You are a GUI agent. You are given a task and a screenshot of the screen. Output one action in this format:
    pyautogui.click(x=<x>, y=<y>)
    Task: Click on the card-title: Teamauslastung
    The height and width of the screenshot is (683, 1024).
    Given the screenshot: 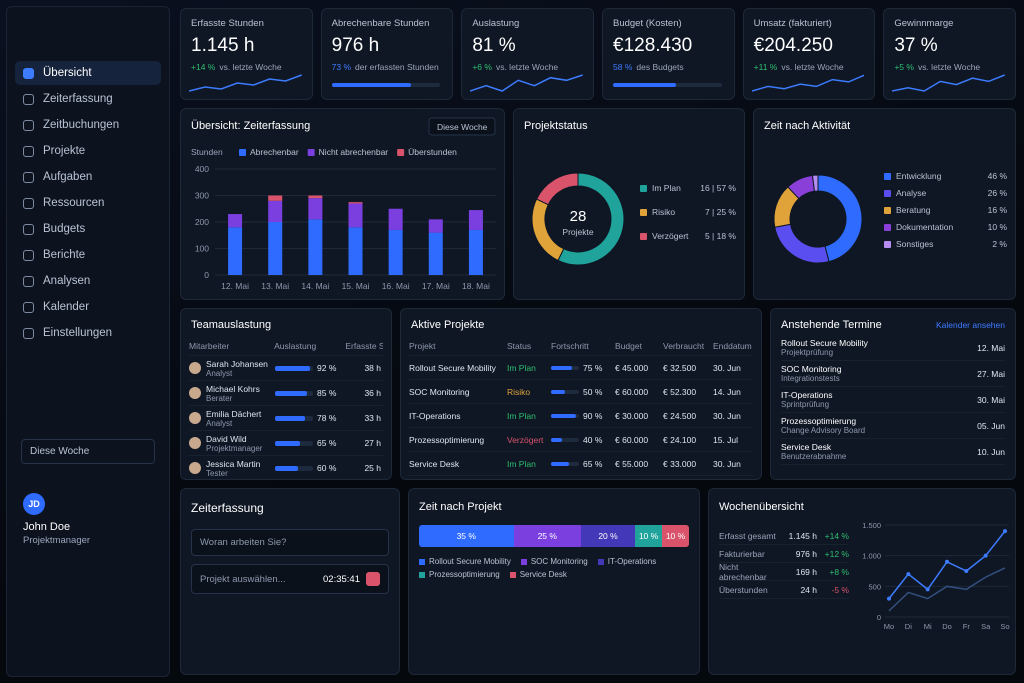 What is the action you would take?
    pyautogui.click(x=231, y=325)
    